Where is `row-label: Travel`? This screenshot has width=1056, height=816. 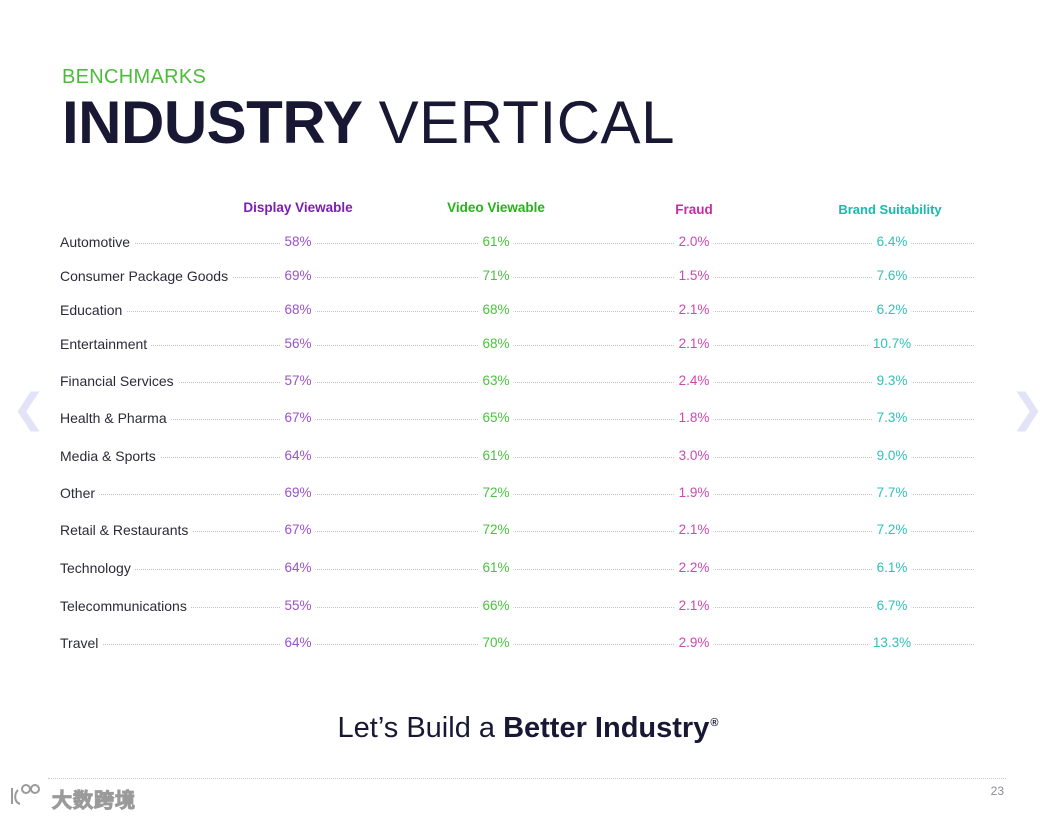
row-label: Travel is located at coordinates (81, 643).